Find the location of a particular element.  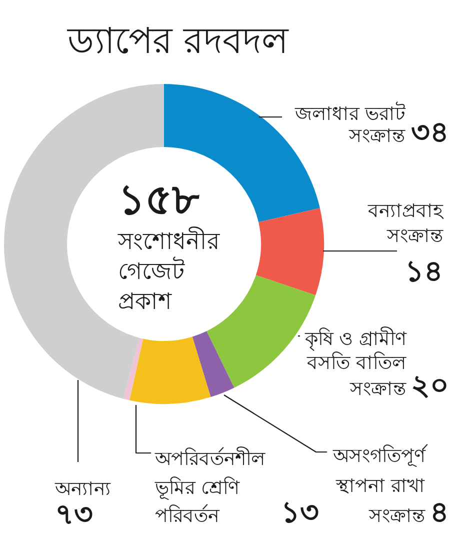

data-label: ১৪ is located at coordinates (424, 271).